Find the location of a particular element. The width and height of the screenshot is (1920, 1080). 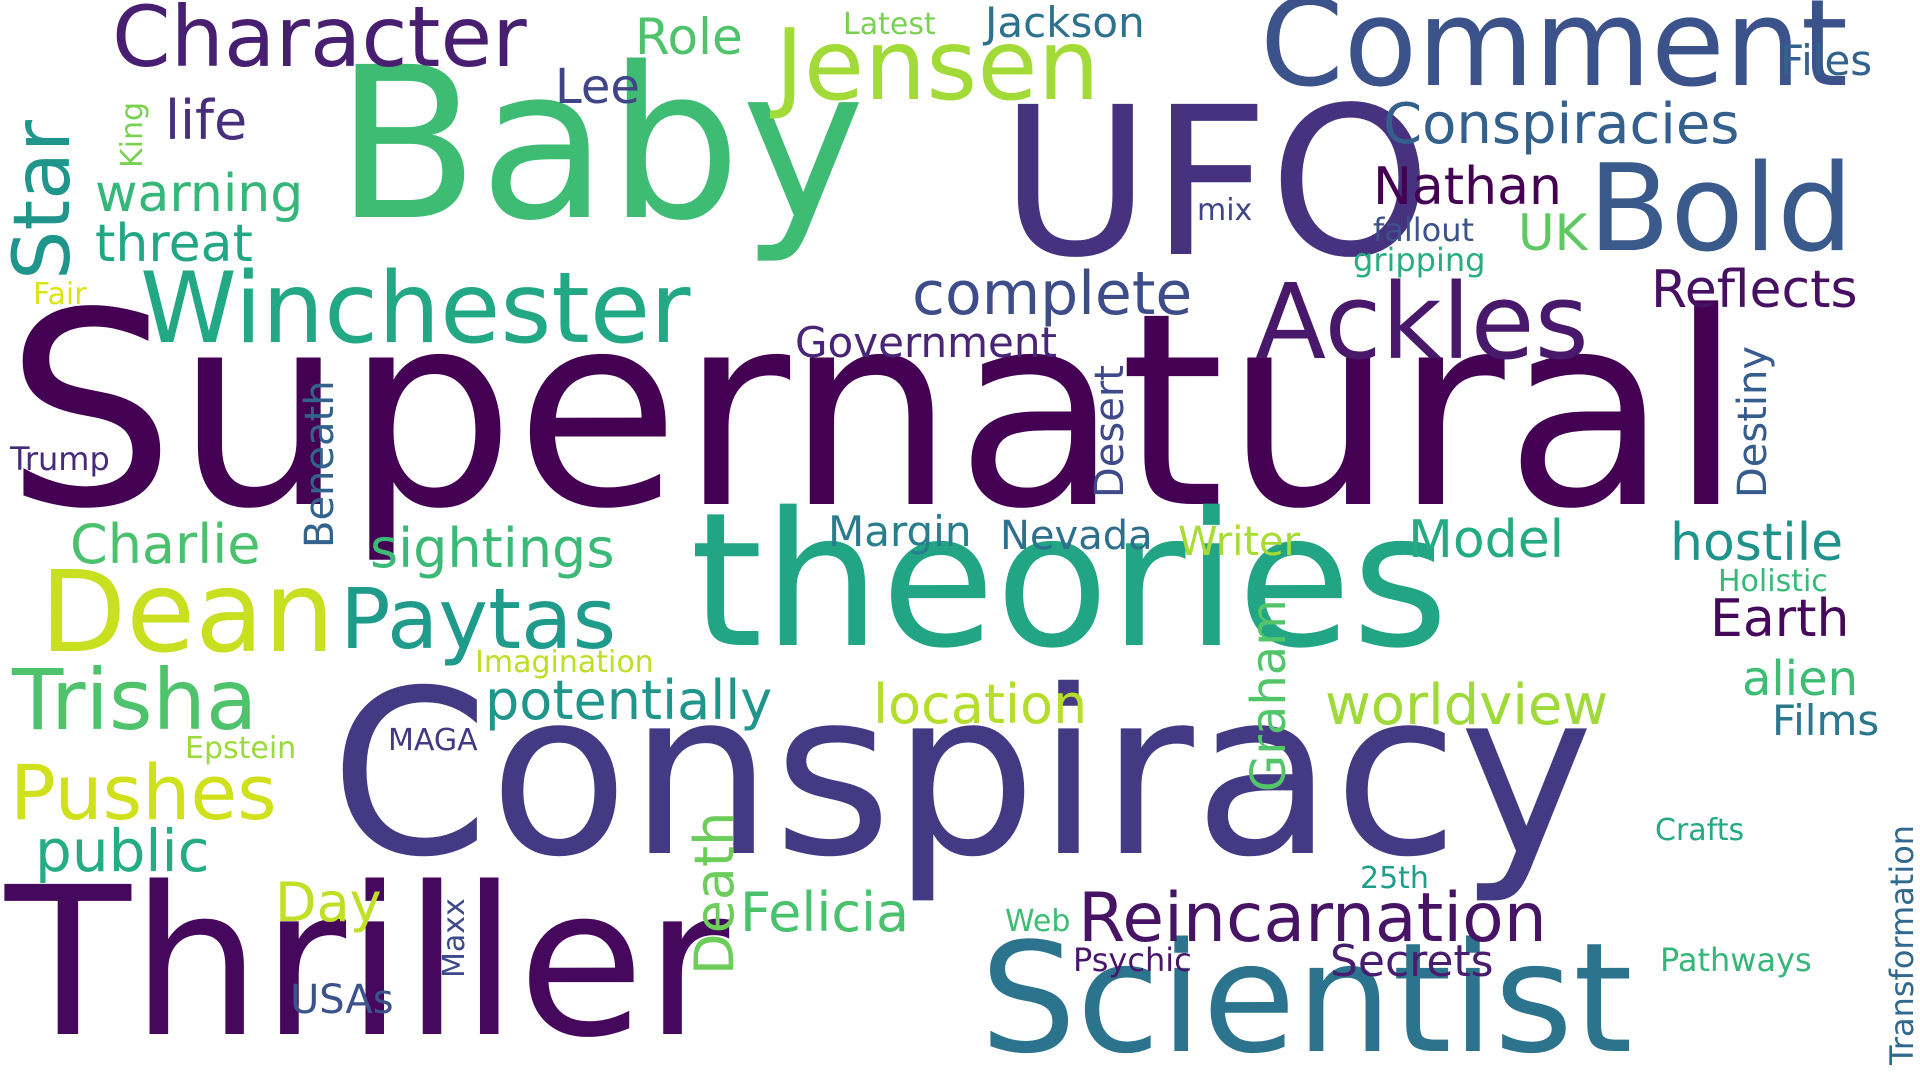

word-beneath: Beneath is located at coordinates (320, 464).